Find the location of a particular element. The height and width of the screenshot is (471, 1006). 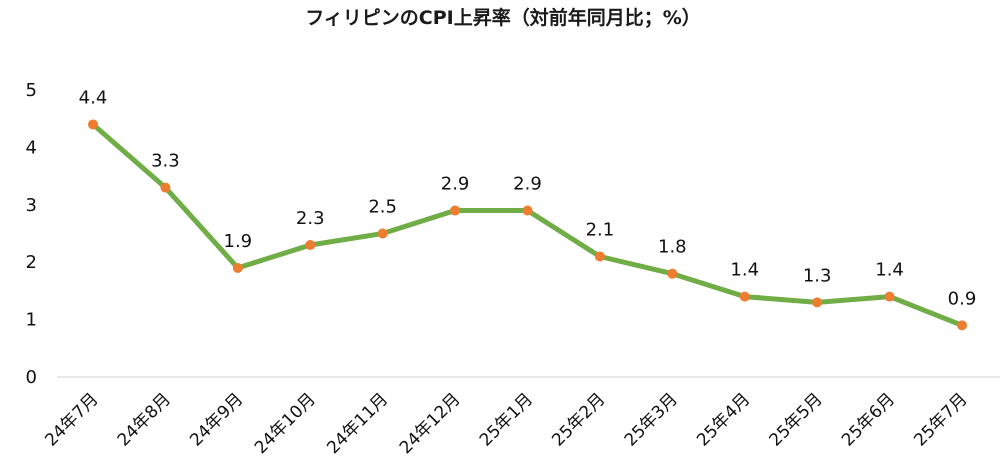

data-label: 0.9 is located at coordinates (962, 298).